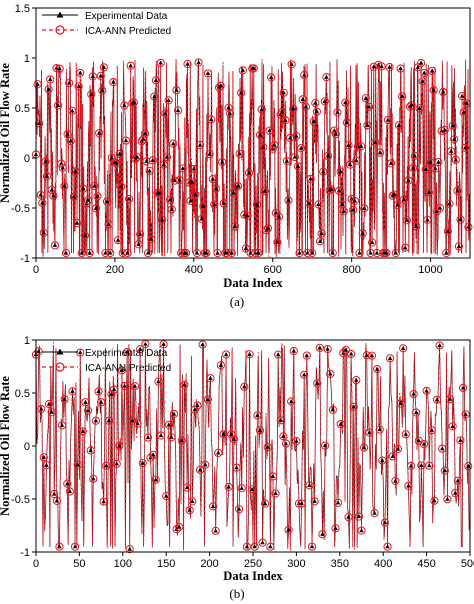 The height and width of the screenshot is (604, 474). What do you see at coordinates (79, 564) in the screenshot?
I see `x-tick-label: 50` at bounding box center [79, 564].